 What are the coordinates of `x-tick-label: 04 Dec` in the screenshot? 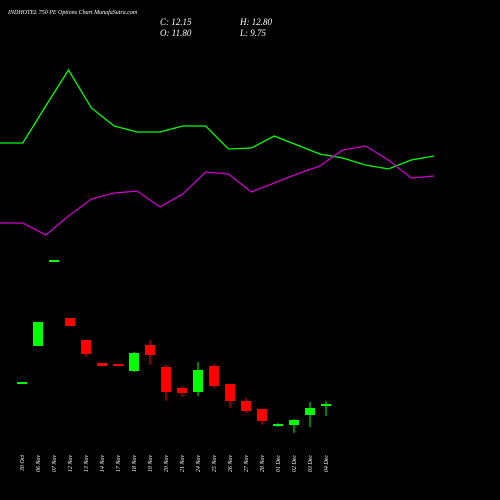 It's located at (326, 463).